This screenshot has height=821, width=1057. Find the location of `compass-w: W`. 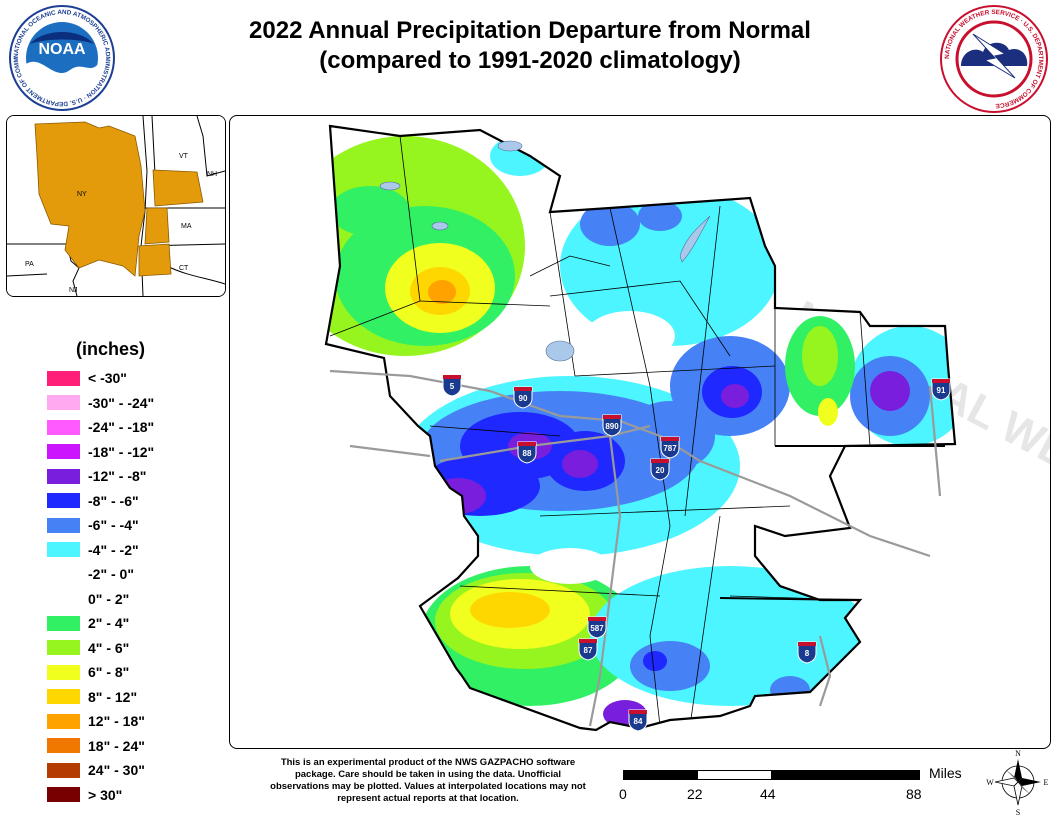

compass-w: W is located at coordinates (990, 782).